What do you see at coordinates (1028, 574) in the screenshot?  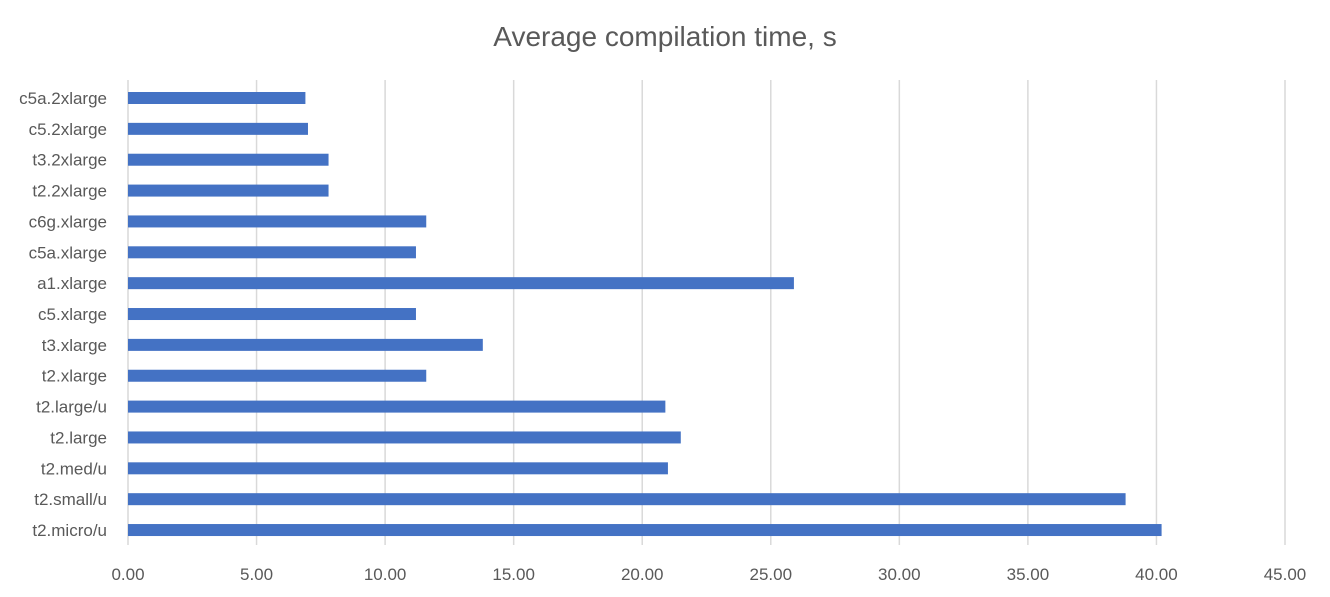 I see `x-tick-label: 35.00` at bounding box center [1028, 574].